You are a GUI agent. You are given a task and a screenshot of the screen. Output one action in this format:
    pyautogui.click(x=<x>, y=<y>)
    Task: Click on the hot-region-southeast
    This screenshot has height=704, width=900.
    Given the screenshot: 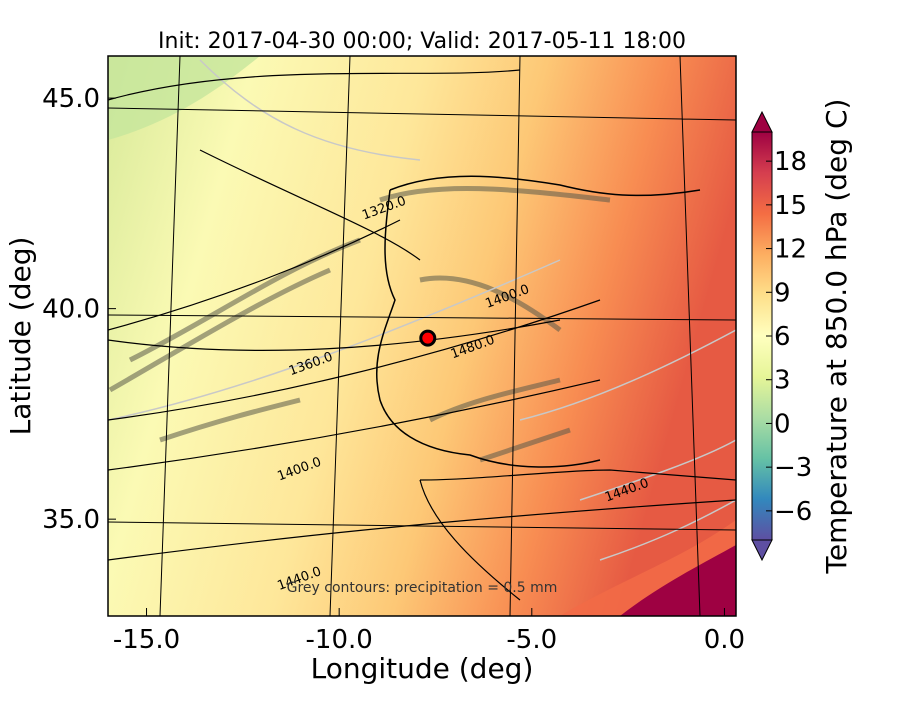 What is the action you would take?
    pyautogui.click(x=678, y=580)
    